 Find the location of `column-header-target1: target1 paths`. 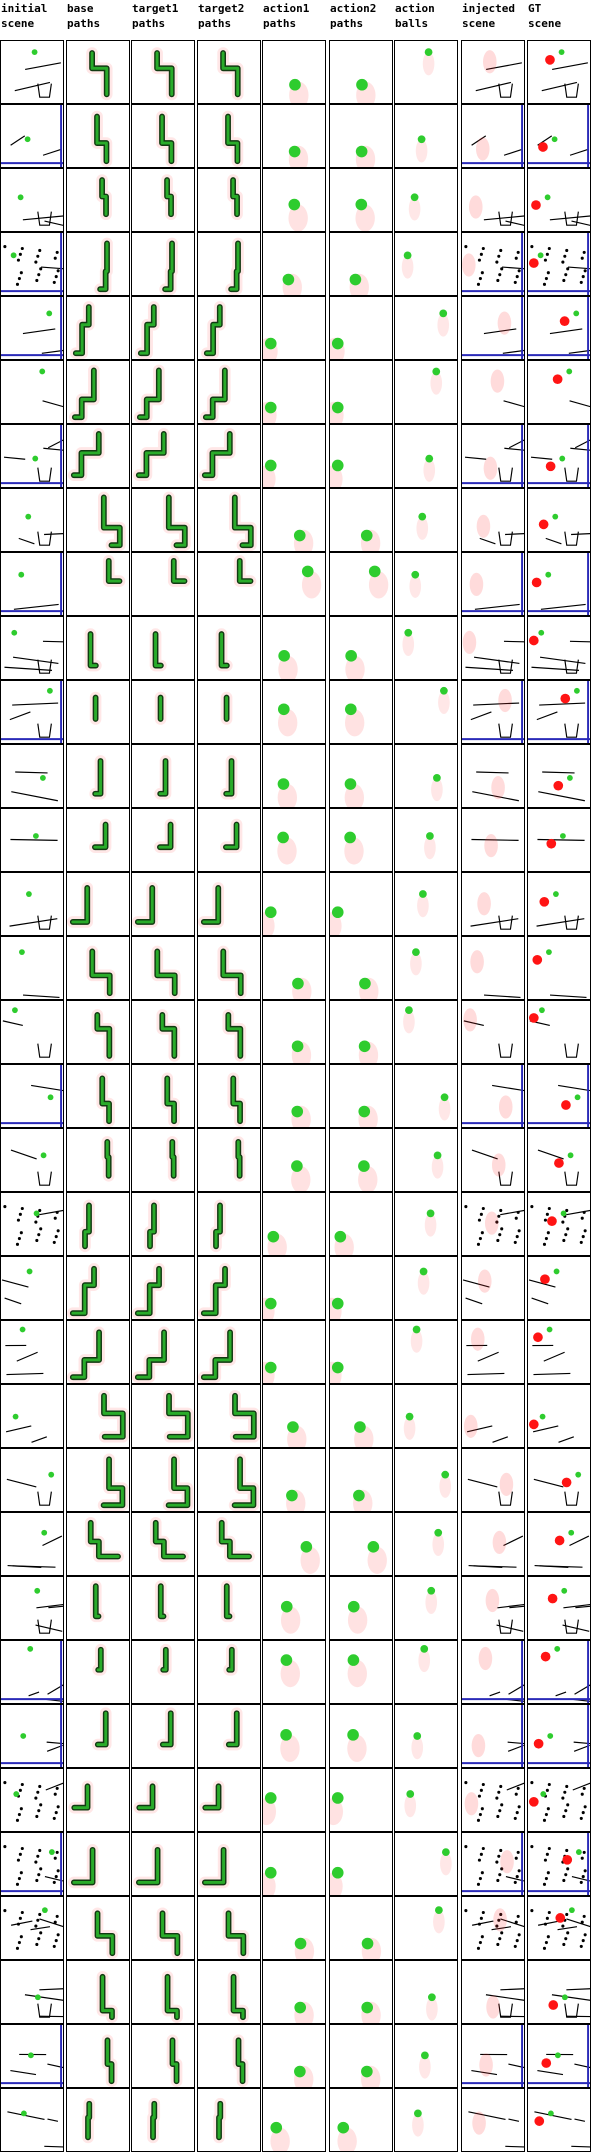

column-header-target1: target1 paths is located at coordinates (155, 16).